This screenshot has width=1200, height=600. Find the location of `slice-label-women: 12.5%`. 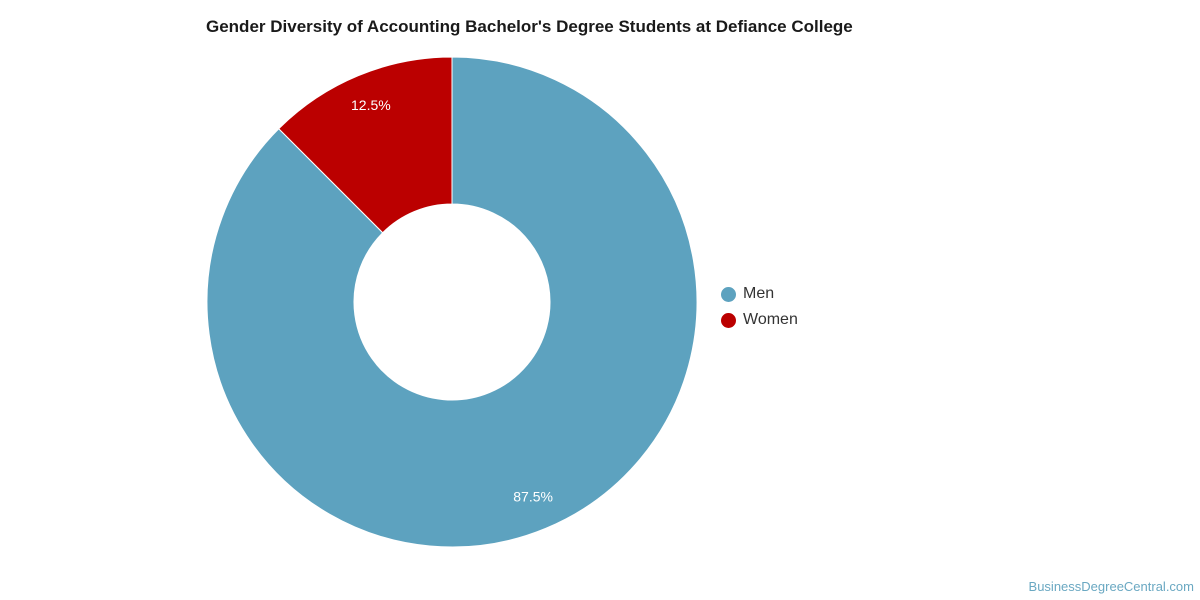

slice-label-women: 12.5% is located at coordinates (371, 105).